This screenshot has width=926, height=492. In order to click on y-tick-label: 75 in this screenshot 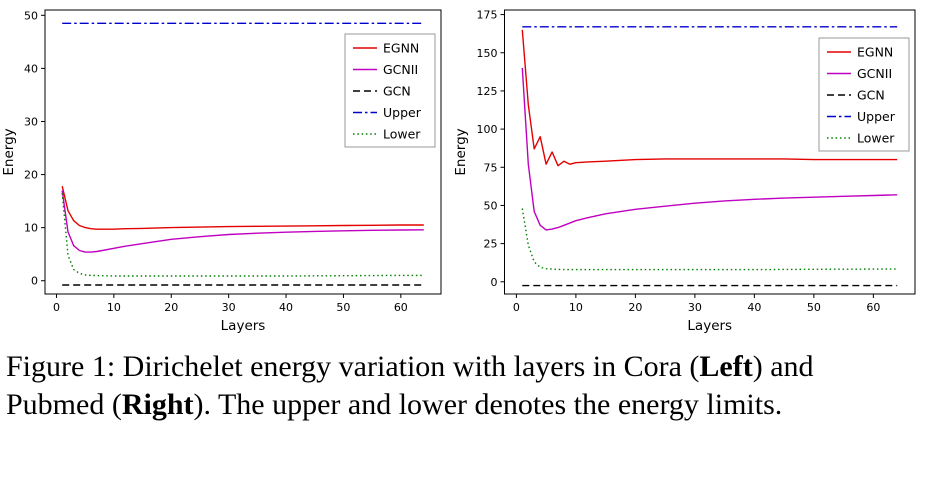, I will do `click(491, 167)`.